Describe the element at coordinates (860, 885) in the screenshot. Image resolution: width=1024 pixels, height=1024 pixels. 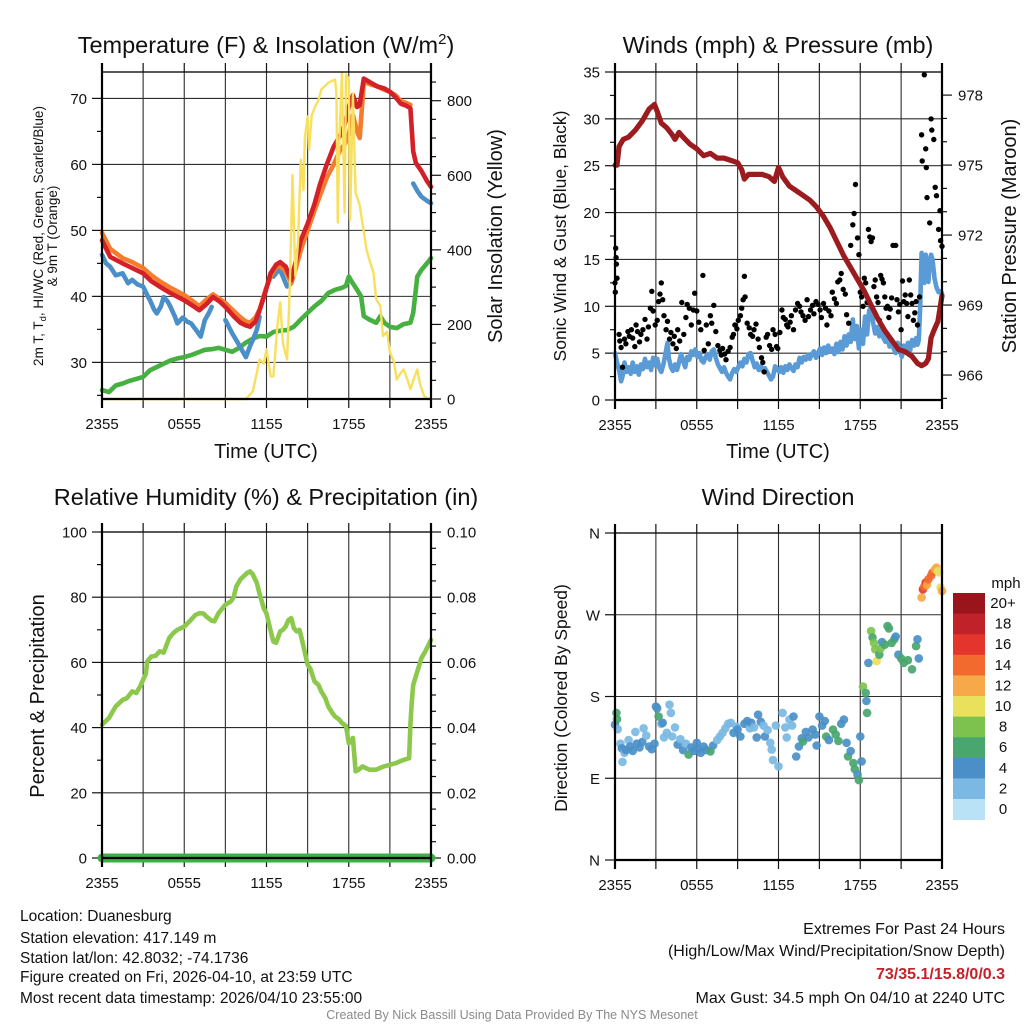
I see `x-tick-label: 1755` at that location.